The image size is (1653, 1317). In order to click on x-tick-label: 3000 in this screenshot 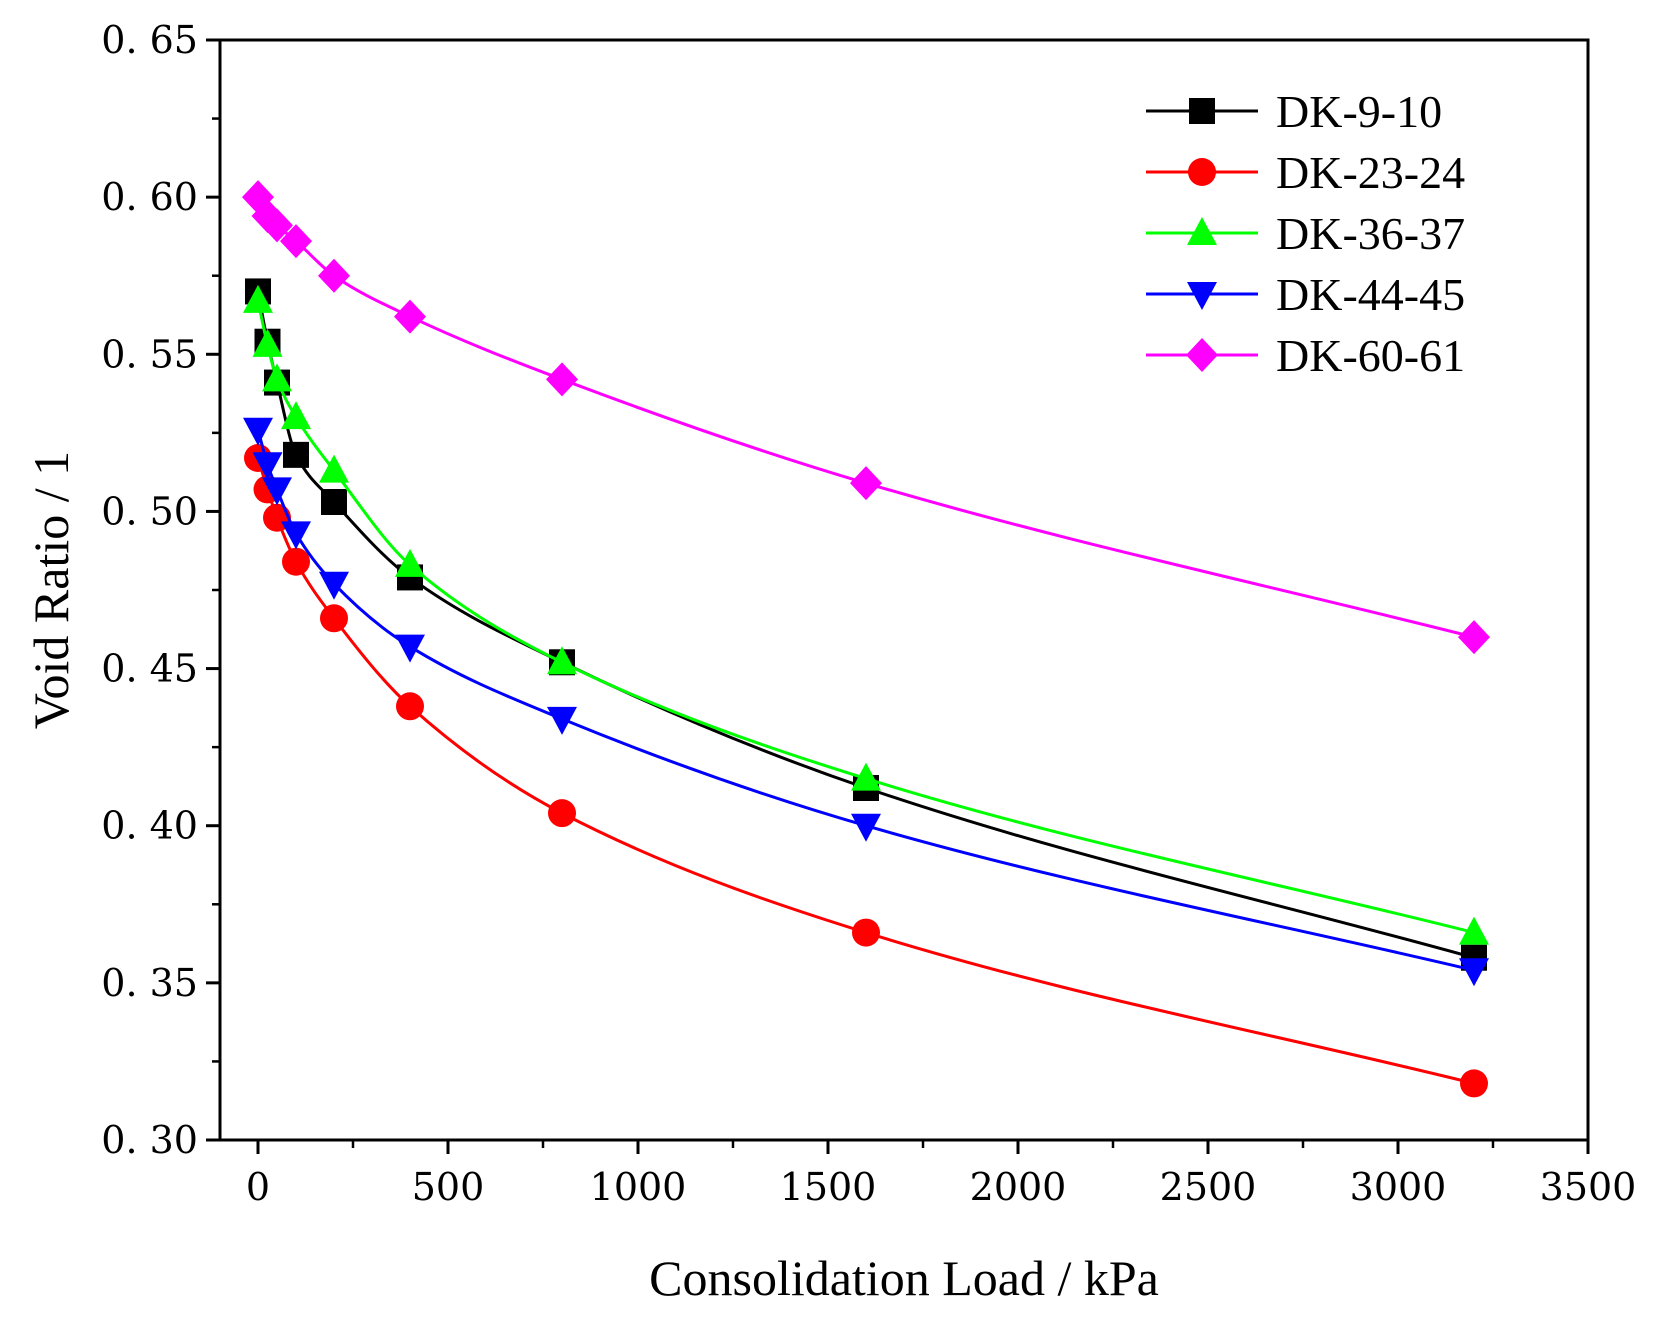, I will do `click(1398, 1187)`.